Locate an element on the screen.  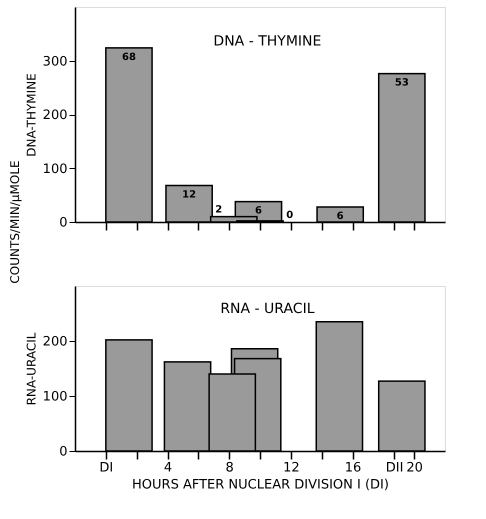
annotation: 12 is located at coordinates (189, 194).